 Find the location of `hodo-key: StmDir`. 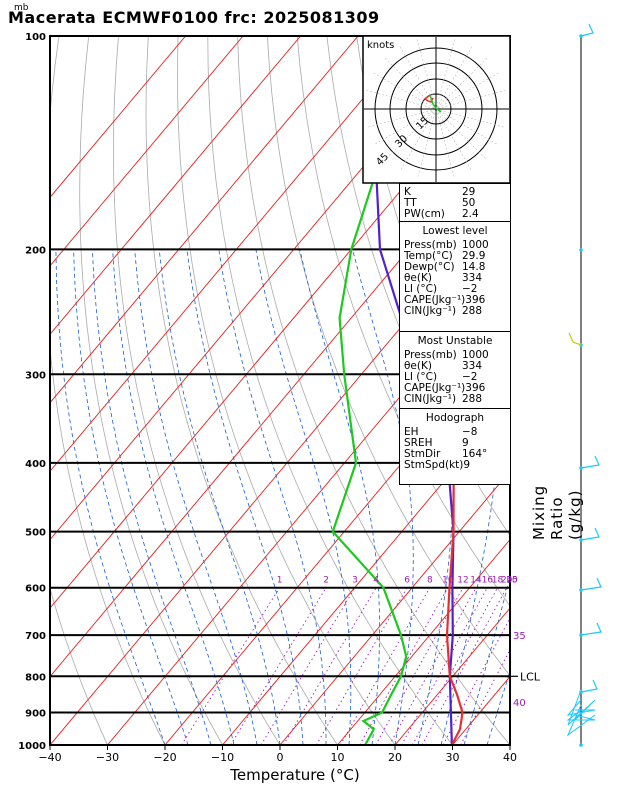

hodo-key: StmDir is located at coordinates (422, 454).